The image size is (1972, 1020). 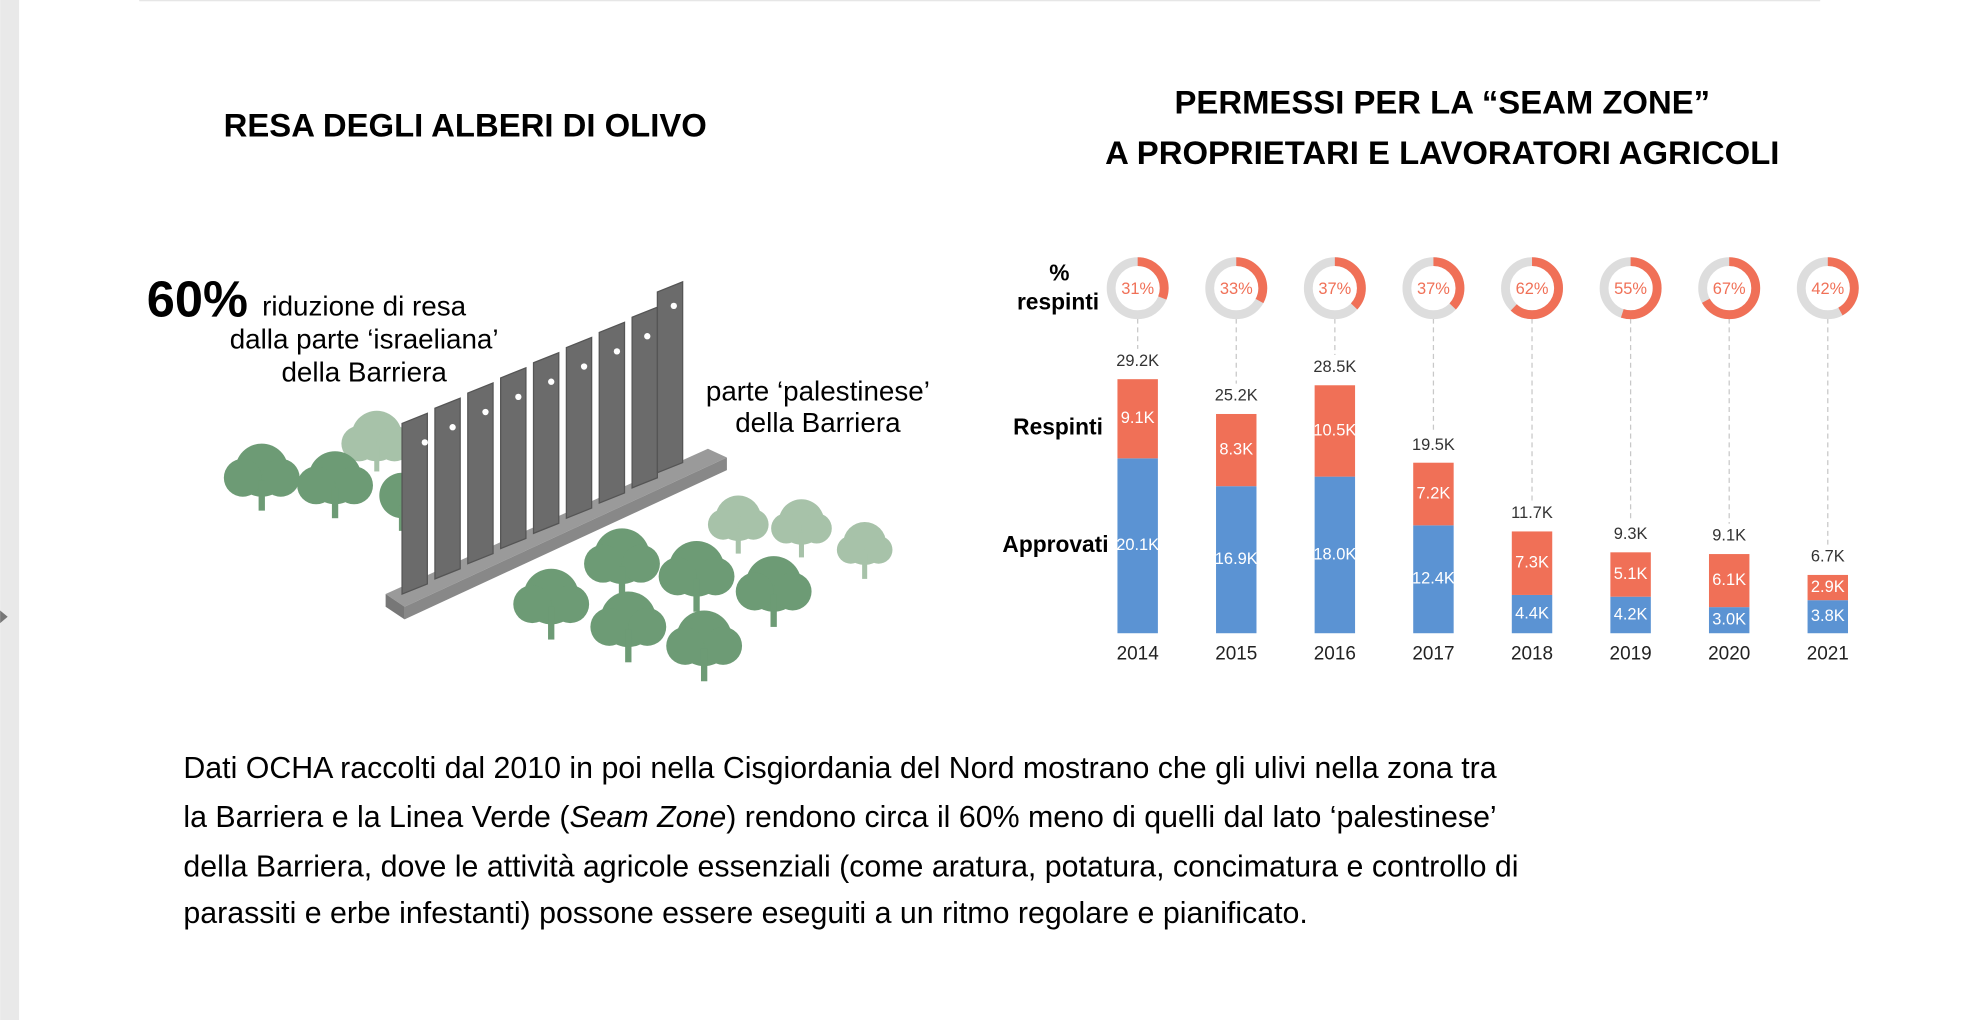 I want to click on donut-label: 67%, so click(x=1729, y=289).